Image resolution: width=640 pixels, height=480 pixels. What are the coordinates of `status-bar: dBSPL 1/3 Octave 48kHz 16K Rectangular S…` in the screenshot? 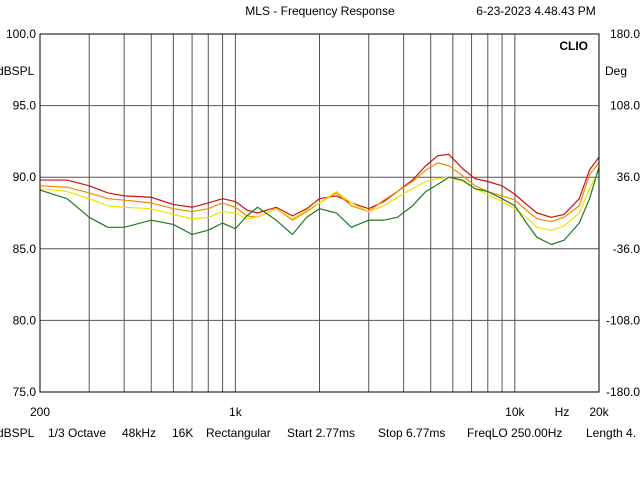 It's located at (320, 435).